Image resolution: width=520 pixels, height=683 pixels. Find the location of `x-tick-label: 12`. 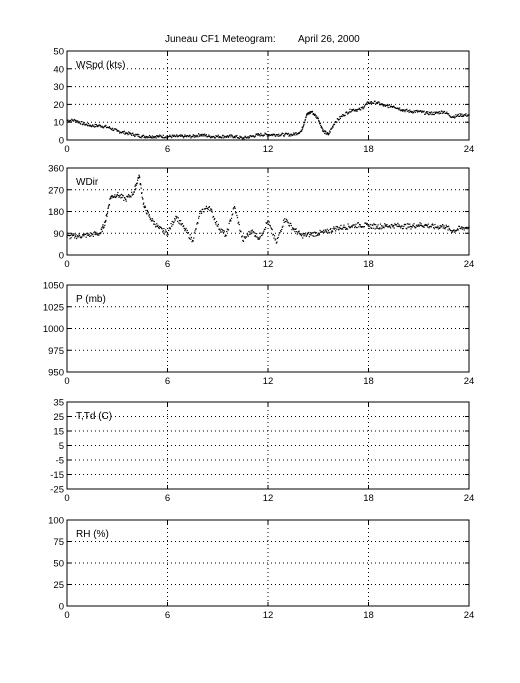

x-tick-label: 12 is located at coordinates (268, 381).